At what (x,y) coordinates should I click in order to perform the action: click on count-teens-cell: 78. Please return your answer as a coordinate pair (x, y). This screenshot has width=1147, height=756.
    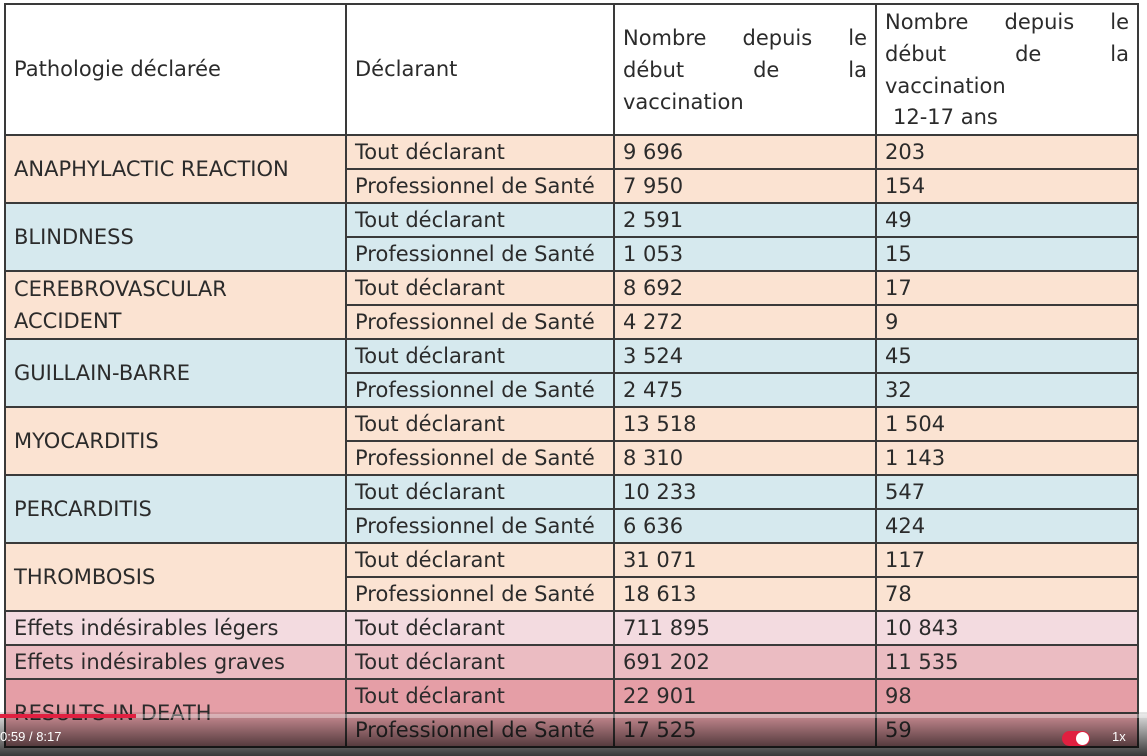
    Looking at the image, I should click on (1007, 594).